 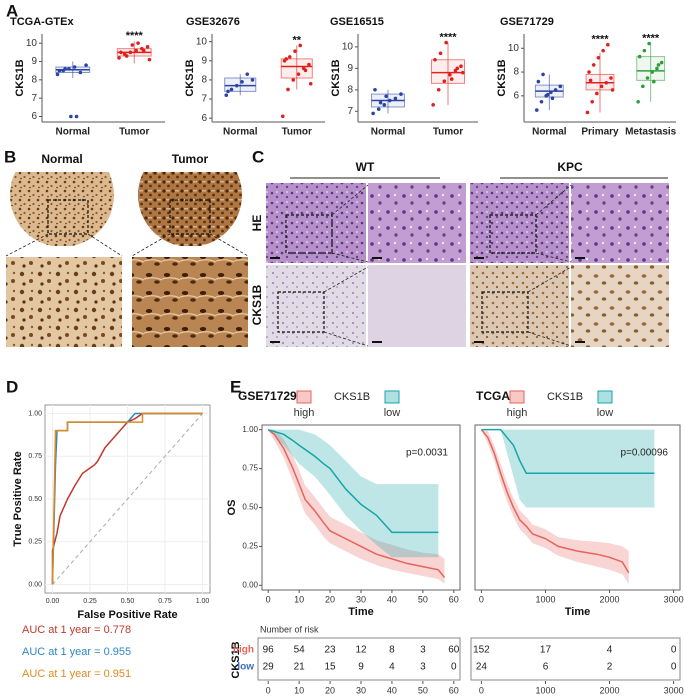 What do you see at coordinates (250, 546) in the screenshot?
I see `y-tick-label: 0.25` at bounding box center [250, 546].